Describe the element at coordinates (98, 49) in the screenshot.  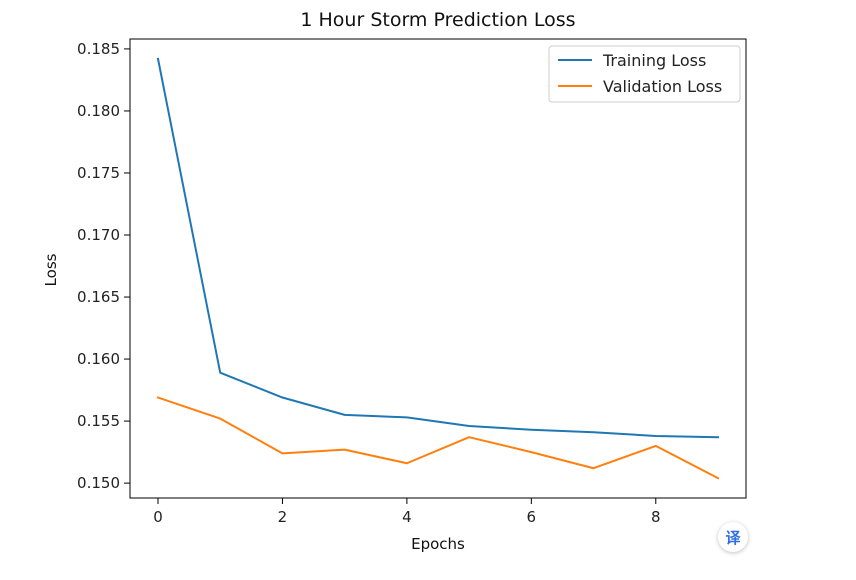
I see `y-tick-label: 0.185` at that location.